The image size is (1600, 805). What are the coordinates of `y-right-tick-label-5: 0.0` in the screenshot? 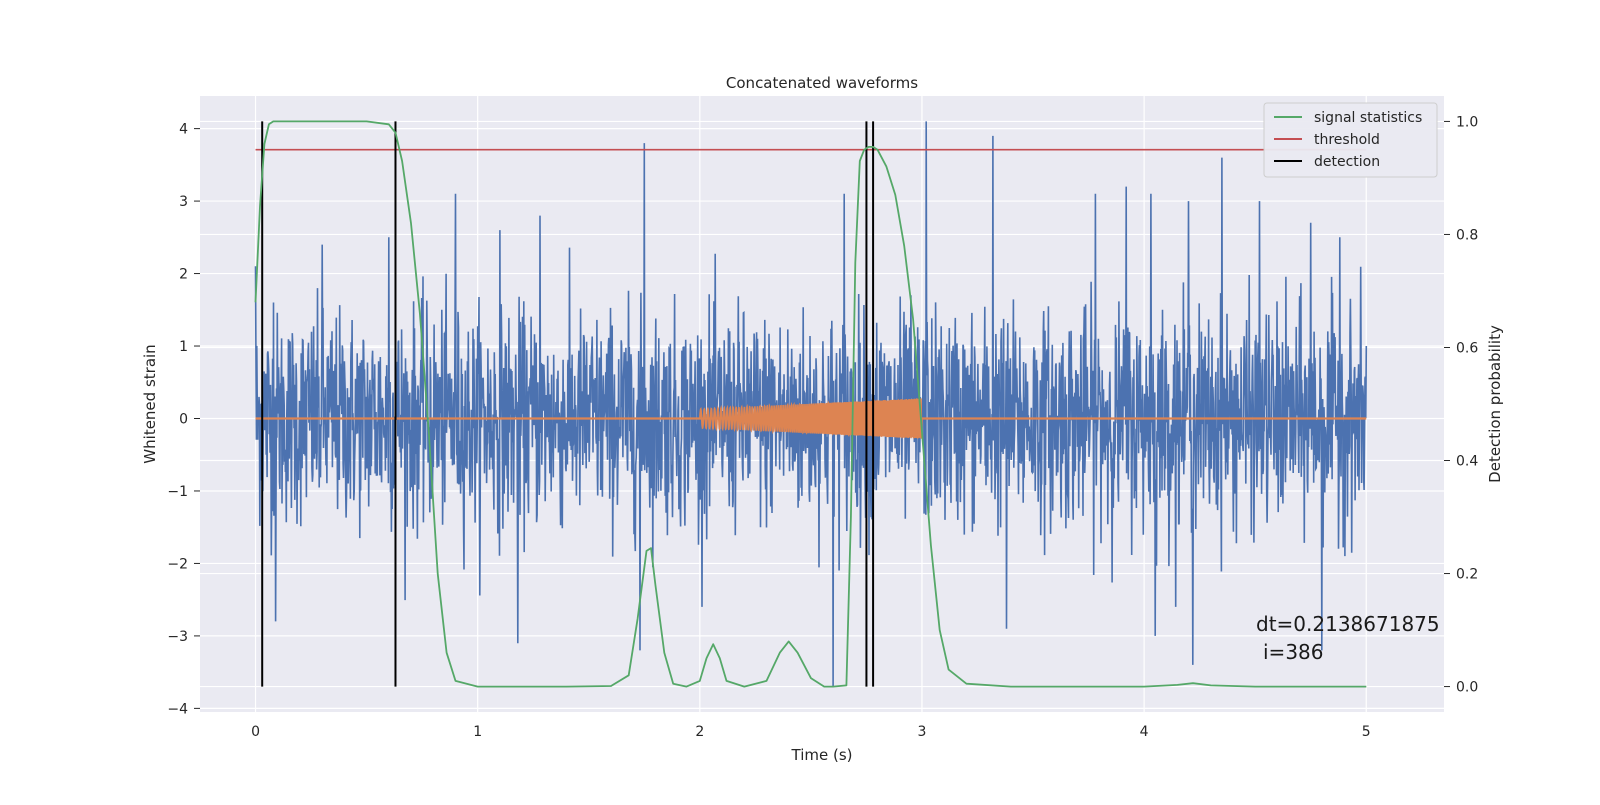 It's located at (1467, 688).